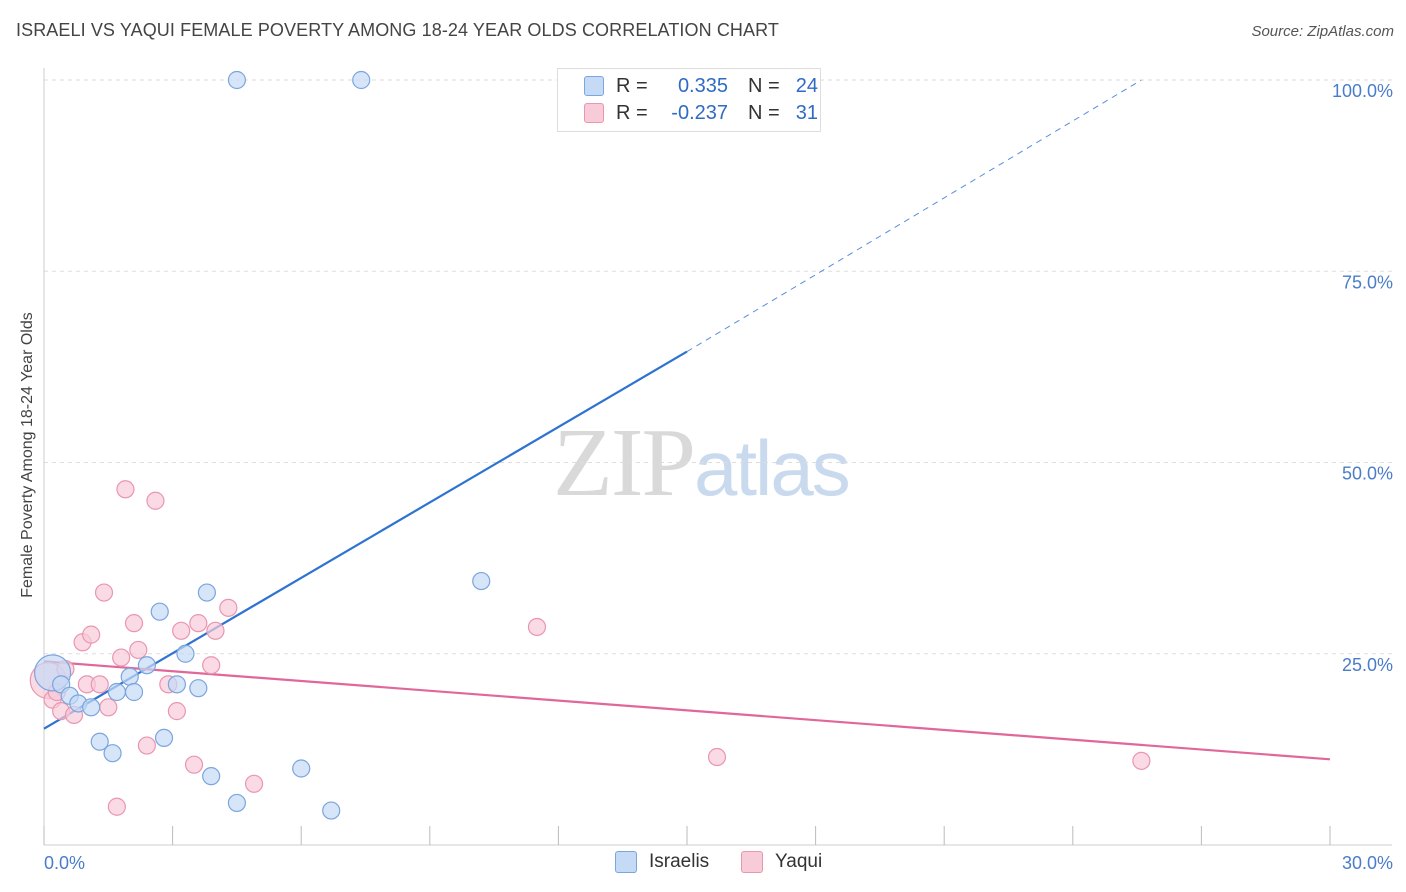 The image size is (1406, 892). I want to click on israelis-legend-label: Israelis, so click(679, 861).